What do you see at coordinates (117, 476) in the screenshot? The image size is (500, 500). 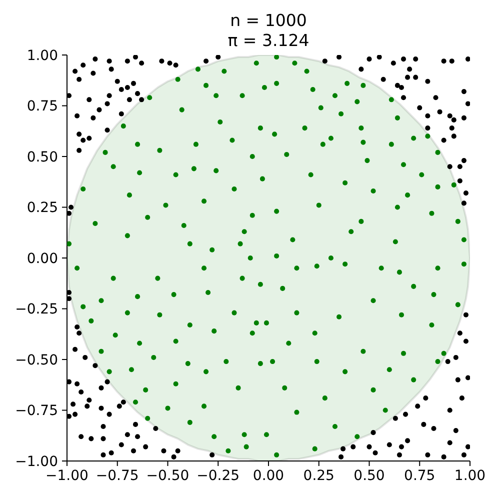 I see `x-tick-label: −0.75` at bounding box center [117, 476].